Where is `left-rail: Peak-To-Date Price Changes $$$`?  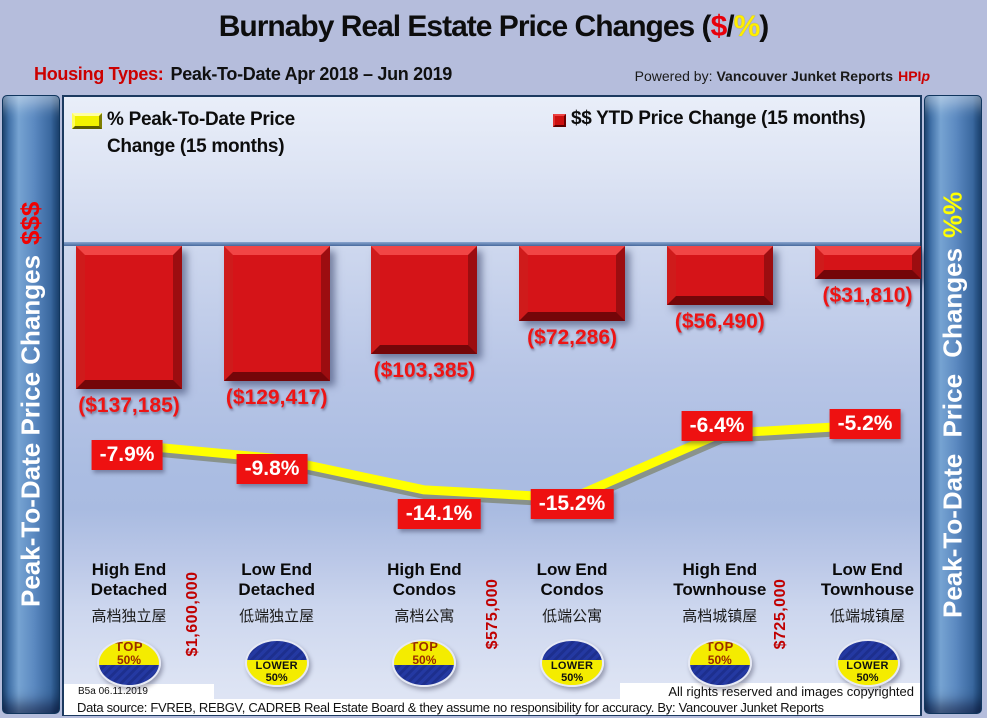 left-rail: Peak-To-Date Price Changes $$$ is located at coordinates (31, 404).